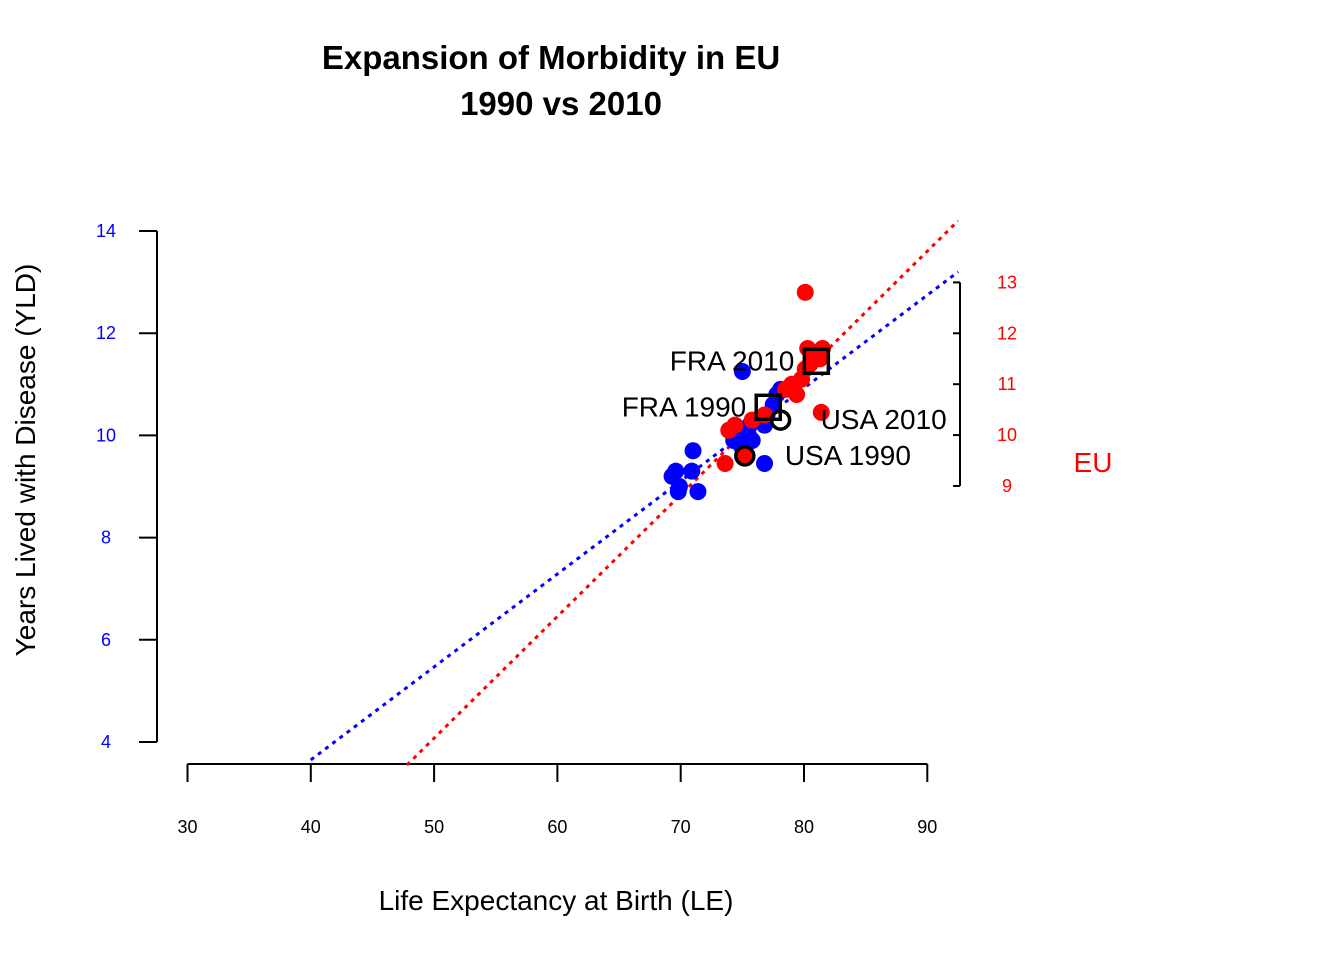 The height and width of the screenshot is (960, 1344). I want to click on right-axis-label: EU, so click(1093, 462).